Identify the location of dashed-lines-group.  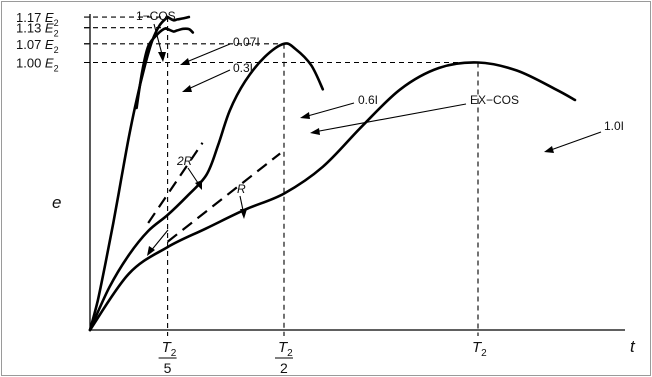
(214, 192).